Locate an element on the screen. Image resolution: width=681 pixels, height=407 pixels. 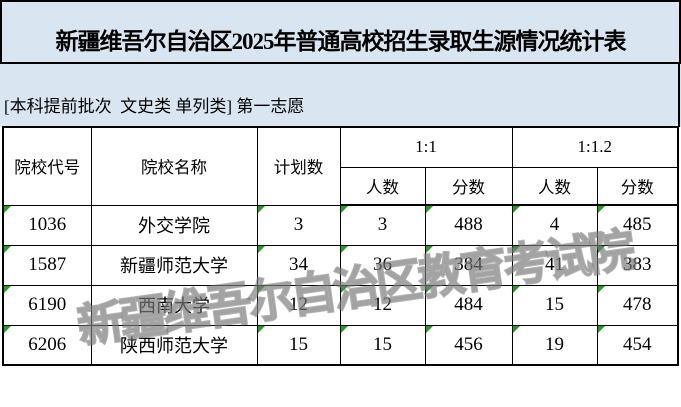
cell-count-2: 41 is located at coordinates (554, 265).